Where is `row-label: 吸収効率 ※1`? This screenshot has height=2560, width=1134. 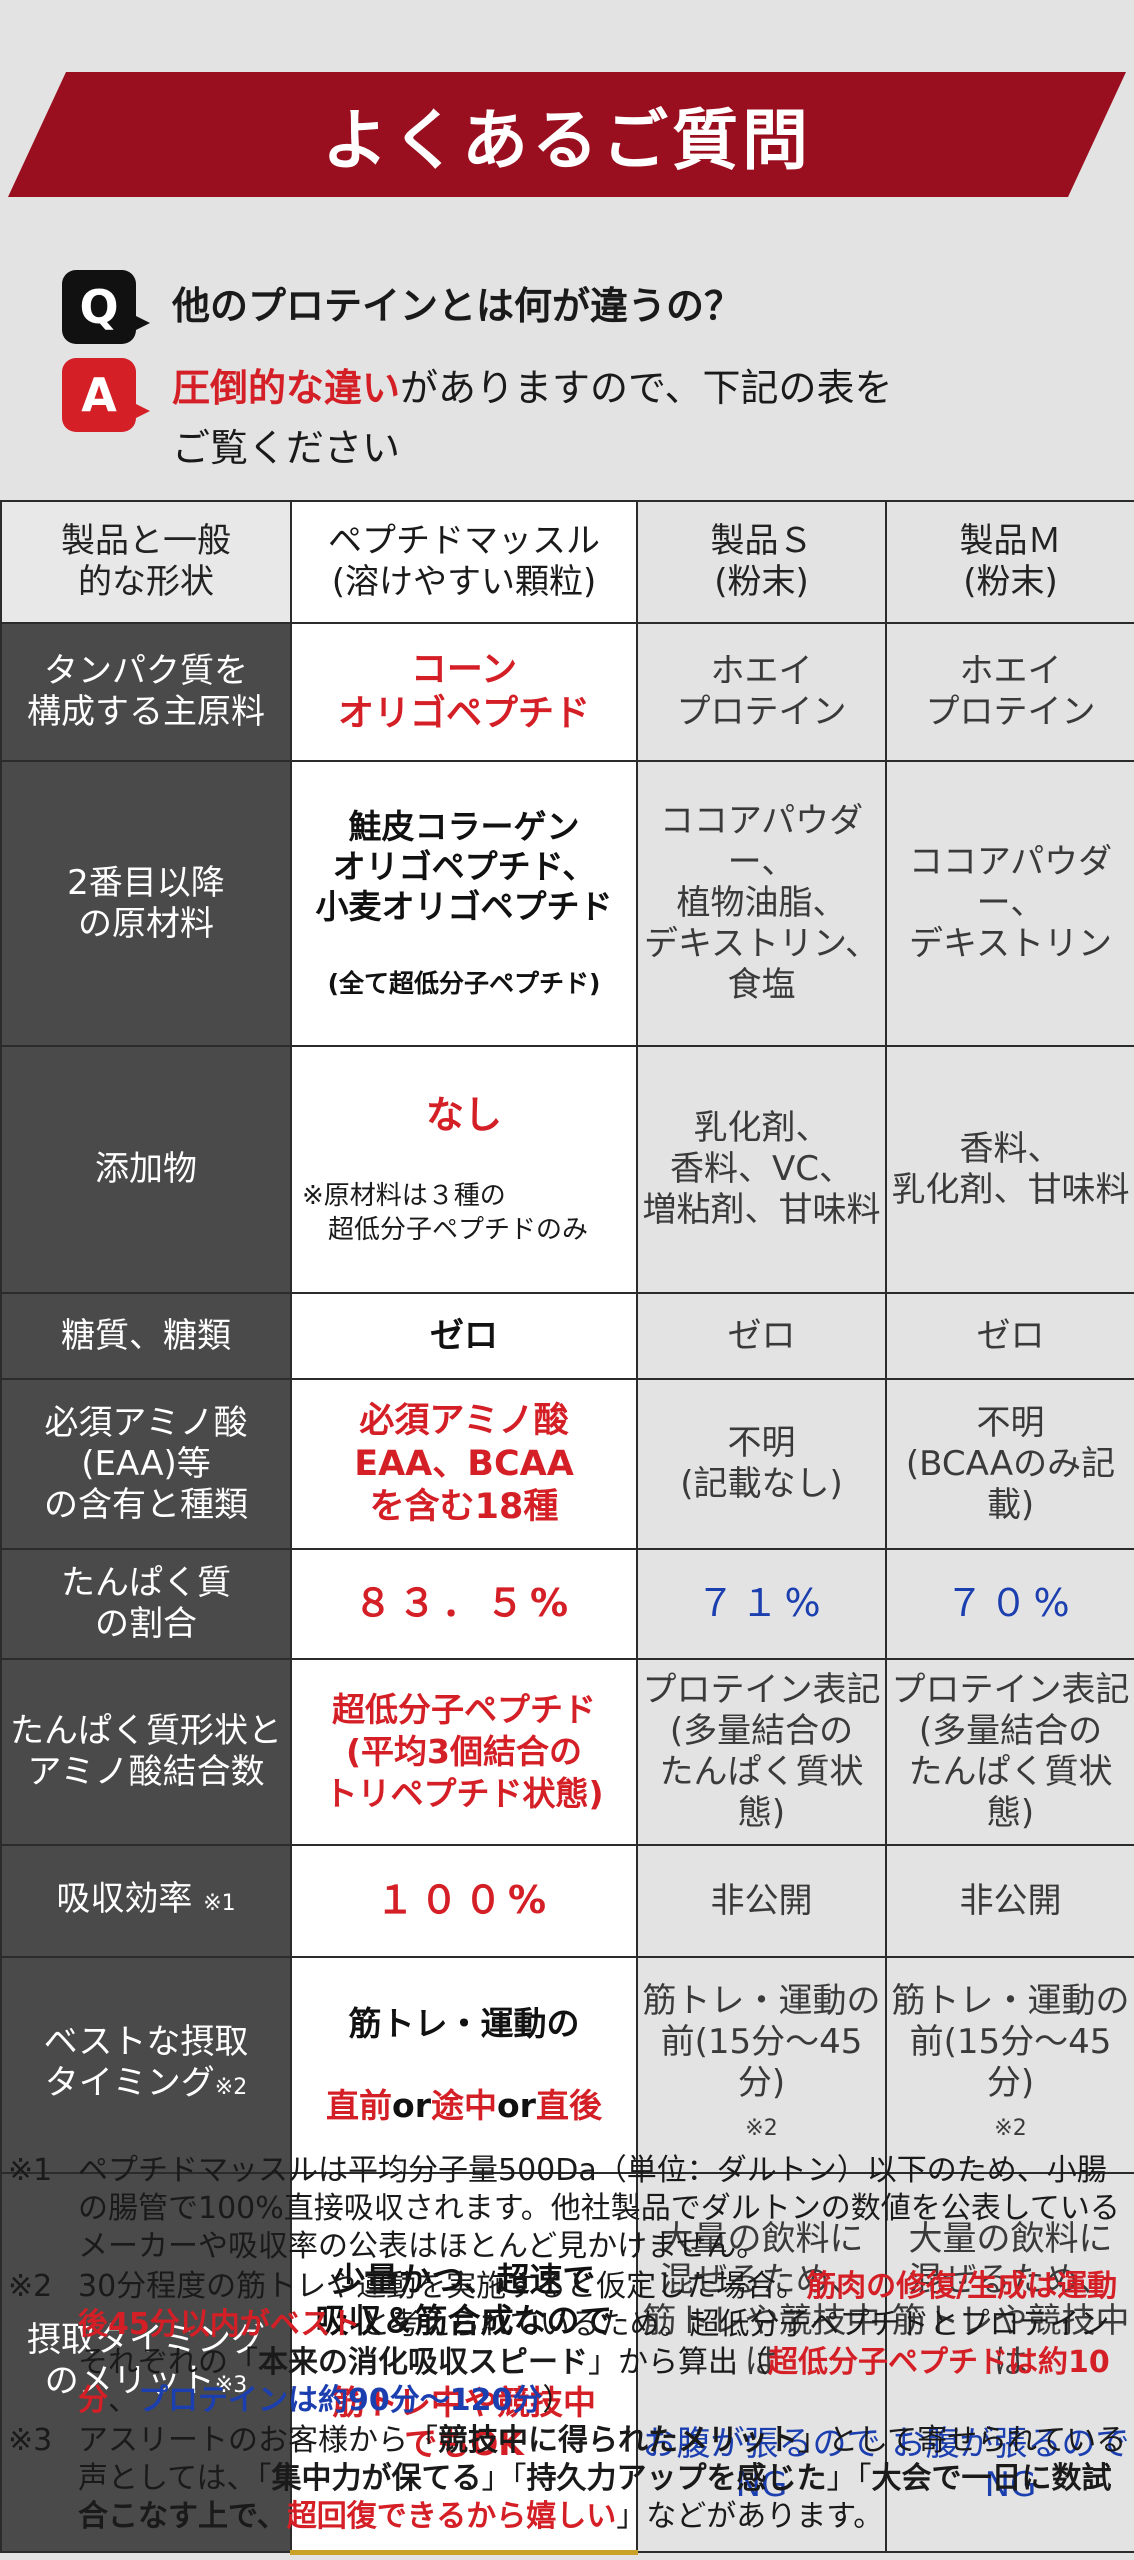 row-label: 吸収効率 ※1 is located at coordinates (146, 1901).